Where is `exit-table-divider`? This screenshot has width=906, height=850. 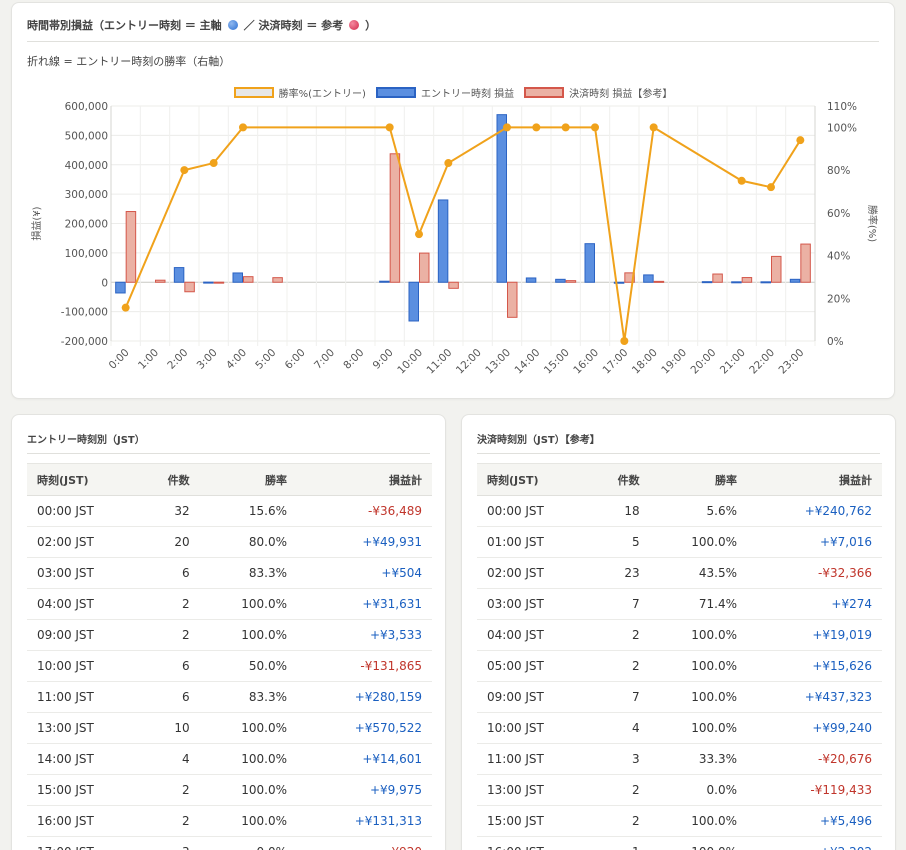
exit-table-divider is located at coordinates (678, 453).